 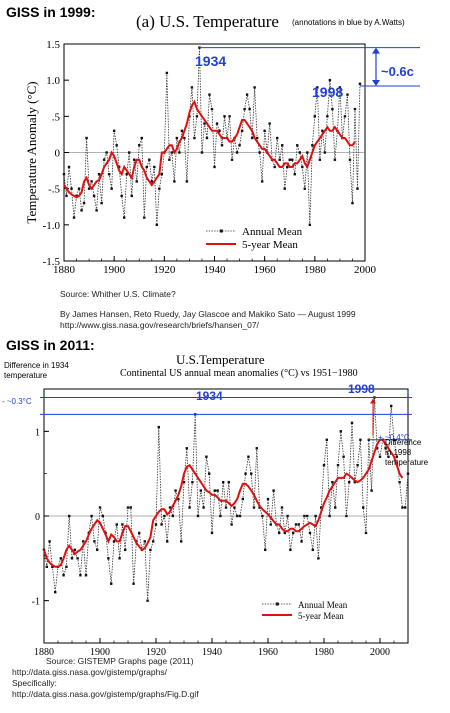 I want to click on y-tick-label: -1.0, so click(x=52, y=226).